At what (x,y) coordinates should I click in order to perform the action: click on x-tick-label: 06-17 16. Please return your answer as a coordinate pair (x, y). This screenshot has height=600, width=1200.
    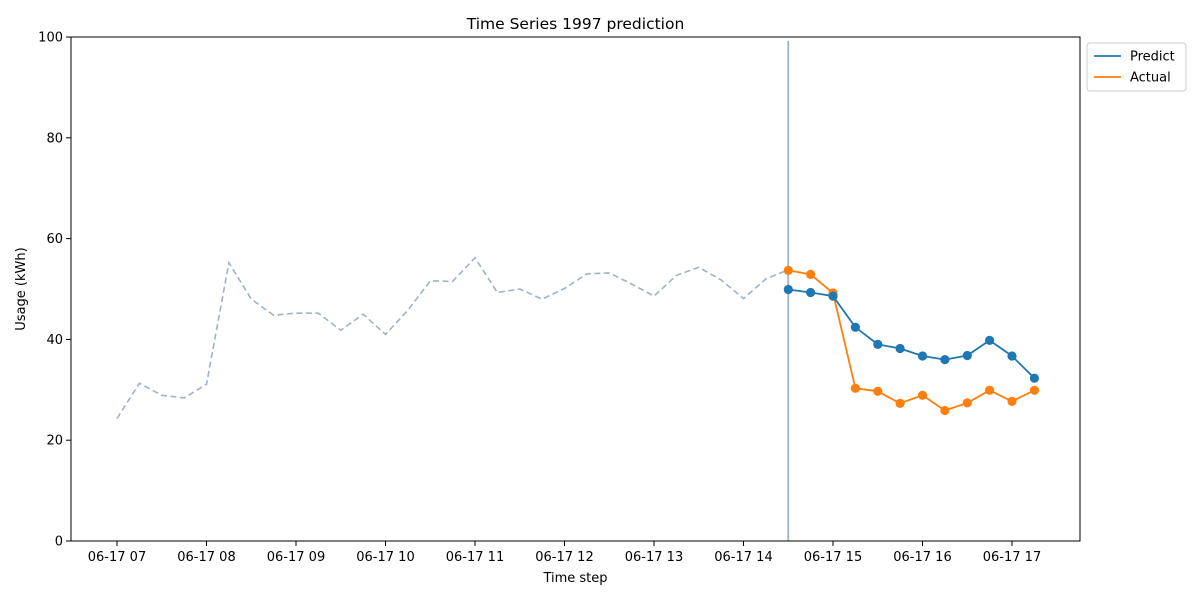
    Looking at the image, I should click on (922, 557).